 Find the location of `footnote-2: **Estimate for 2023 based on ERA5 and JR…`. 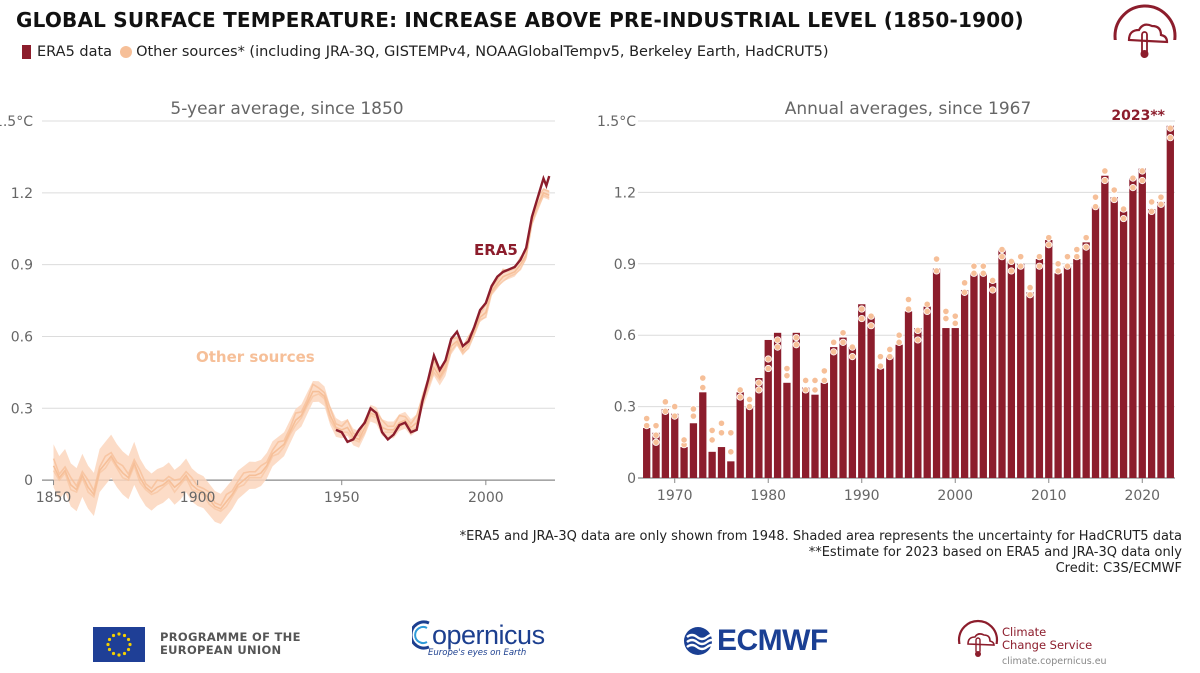

footnote-2: **Estimate for 2023 based on ERA5 and JR… is located at coordinates (995, 552).